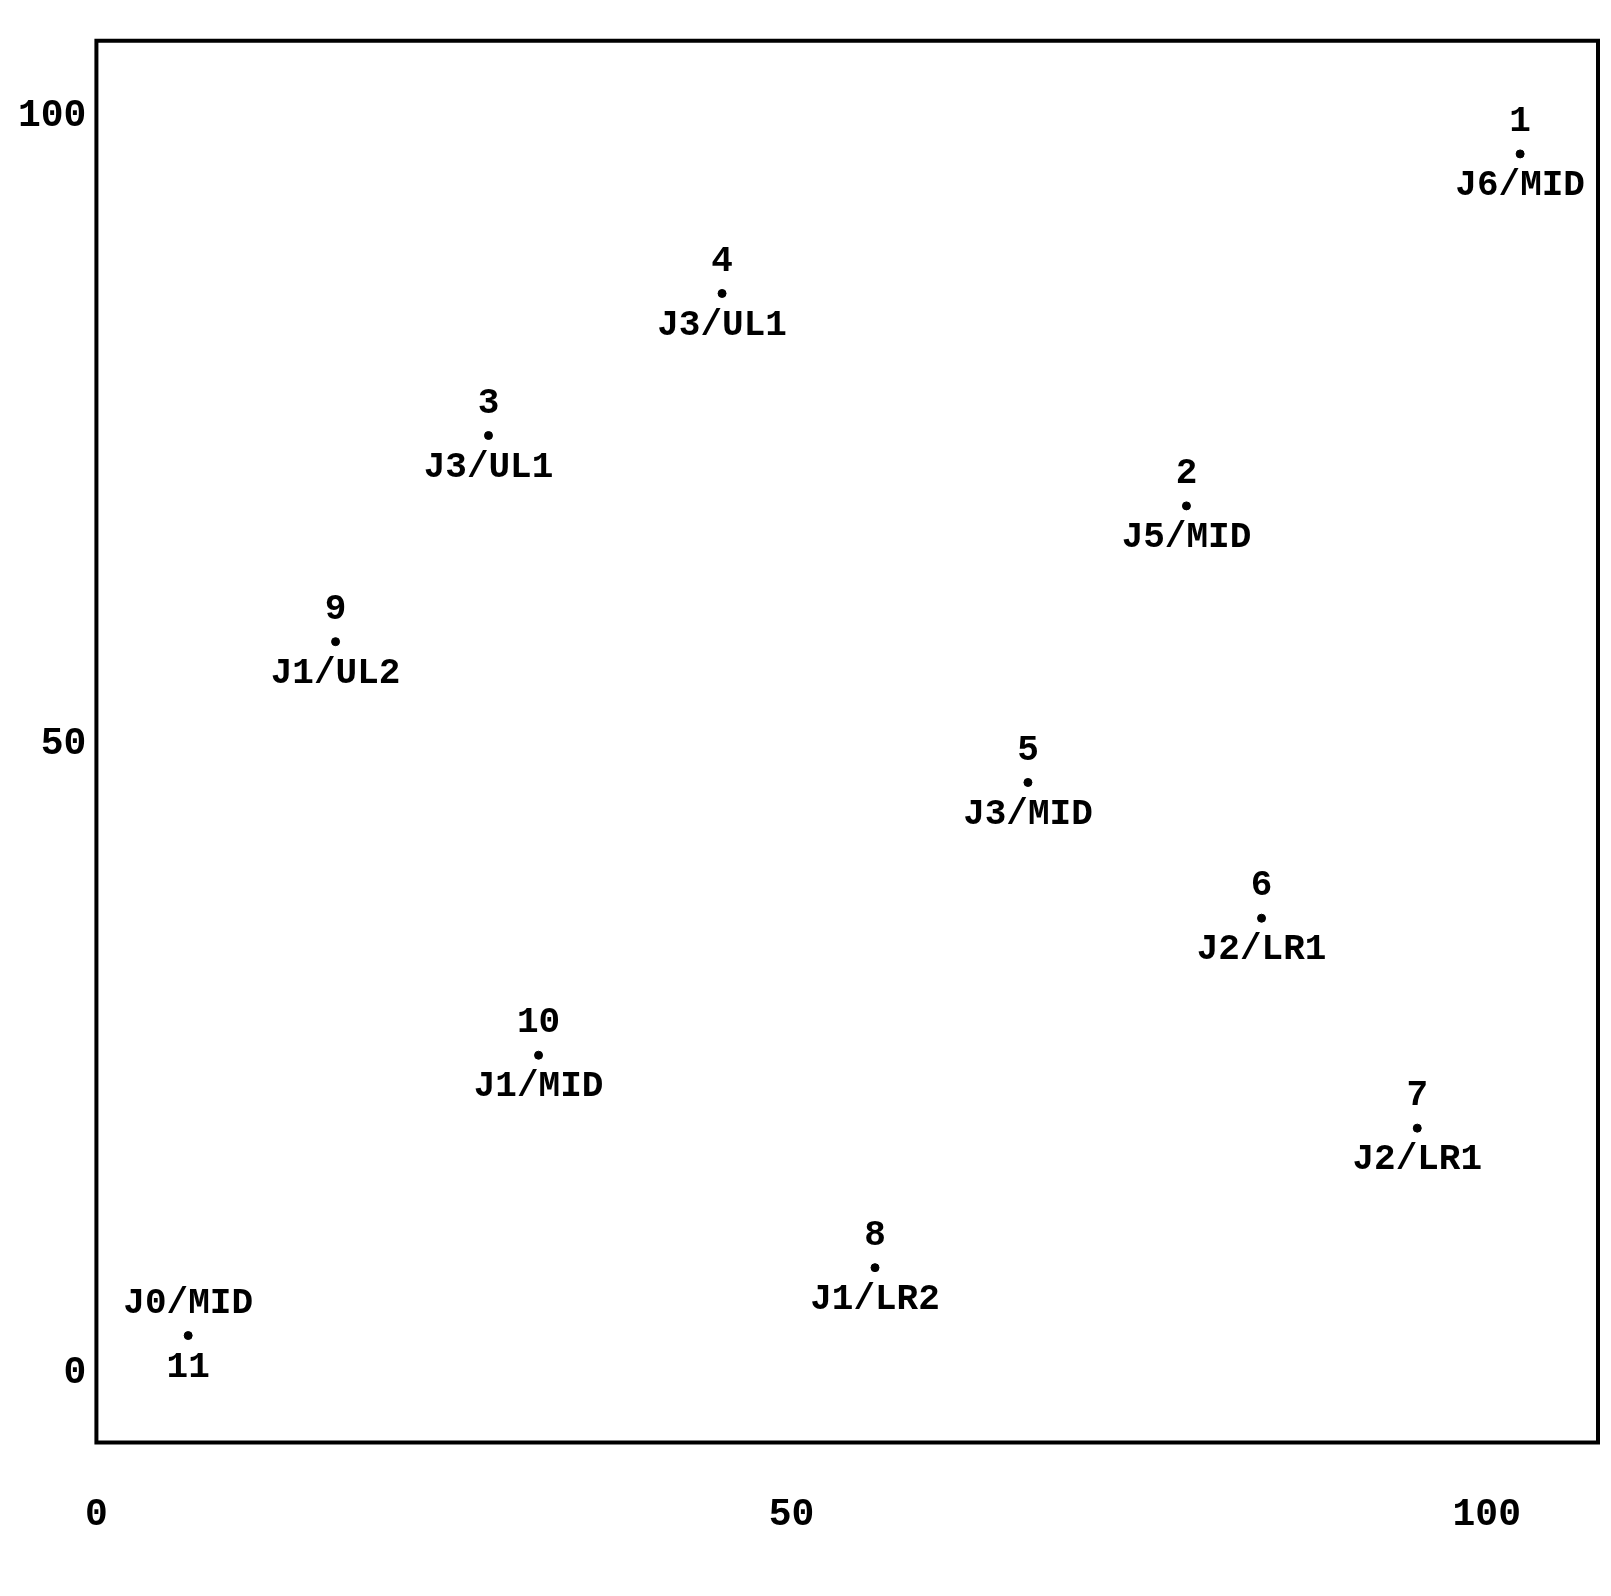 This screenshot has height=1596, width=1611. Describe the element at coordinates (488, 403) in the screenshot. I see `annotation: 3` at that location.